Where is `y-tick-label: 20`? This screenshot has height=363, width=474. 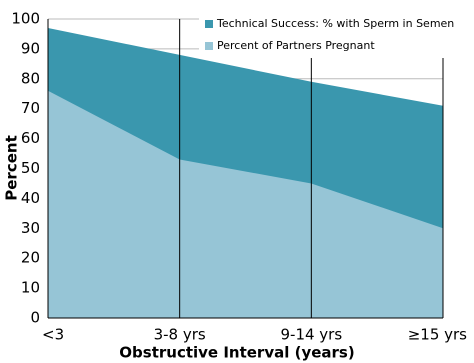 y-tick-label: 20 is located at coordinates (30, 258).